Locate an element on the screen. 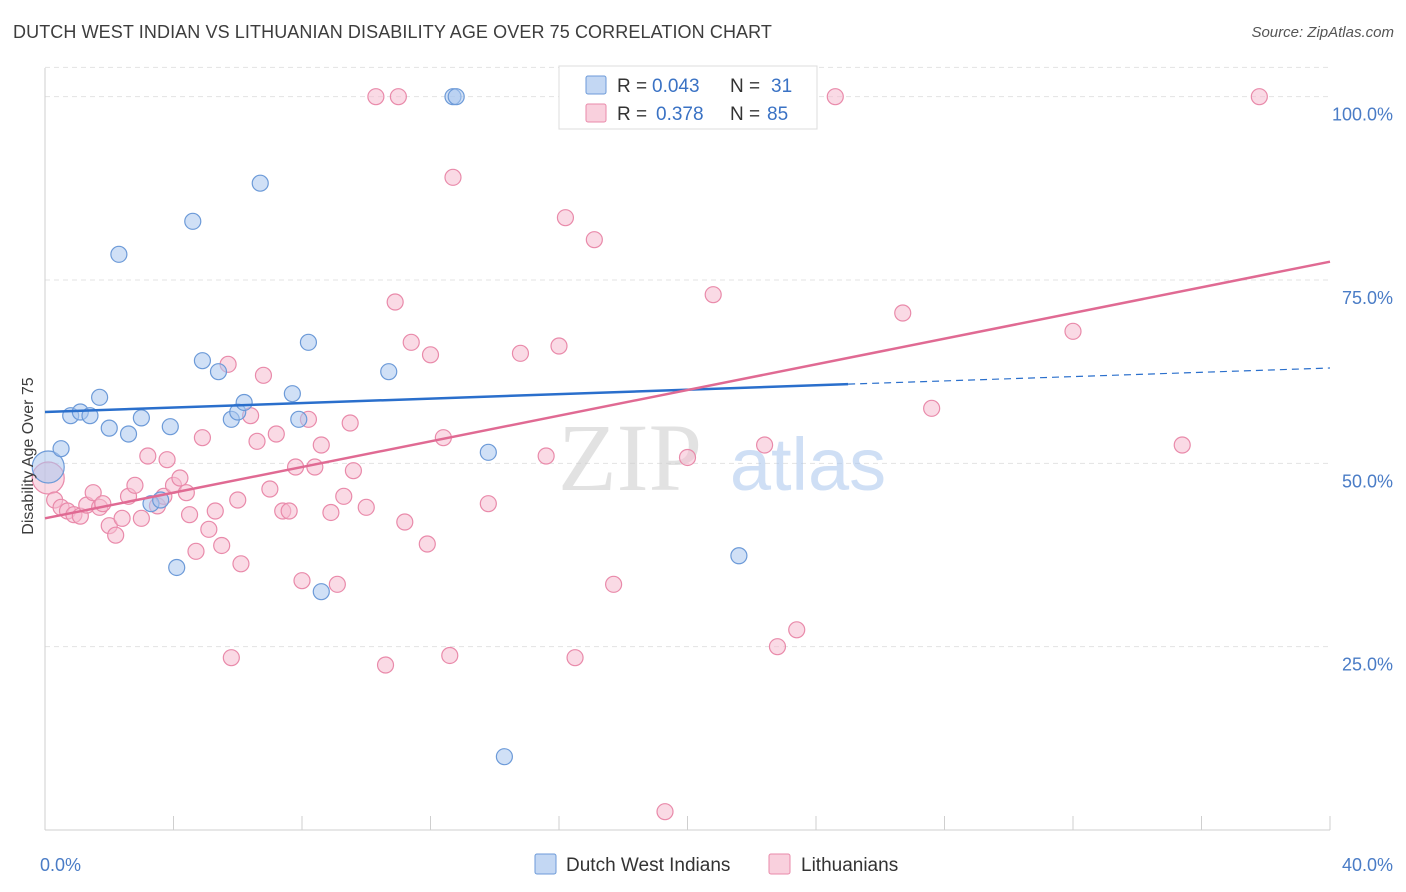  x-tick-labels: 0.0% 40.0% is located at coordinates (716, 865).